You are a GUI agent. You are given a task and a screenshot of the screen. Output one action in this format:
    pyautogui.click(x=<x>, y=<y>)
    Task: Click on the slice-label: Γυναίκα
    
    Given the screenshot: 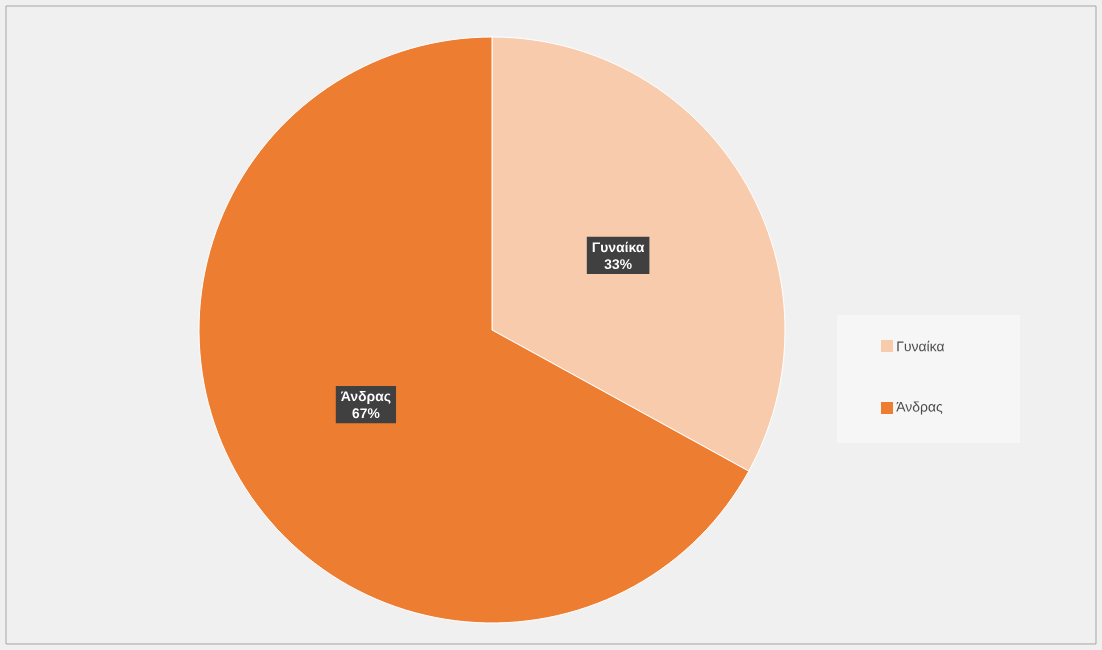 What is the action you would take?
    pyautogui.click(x=618, y=247)
    